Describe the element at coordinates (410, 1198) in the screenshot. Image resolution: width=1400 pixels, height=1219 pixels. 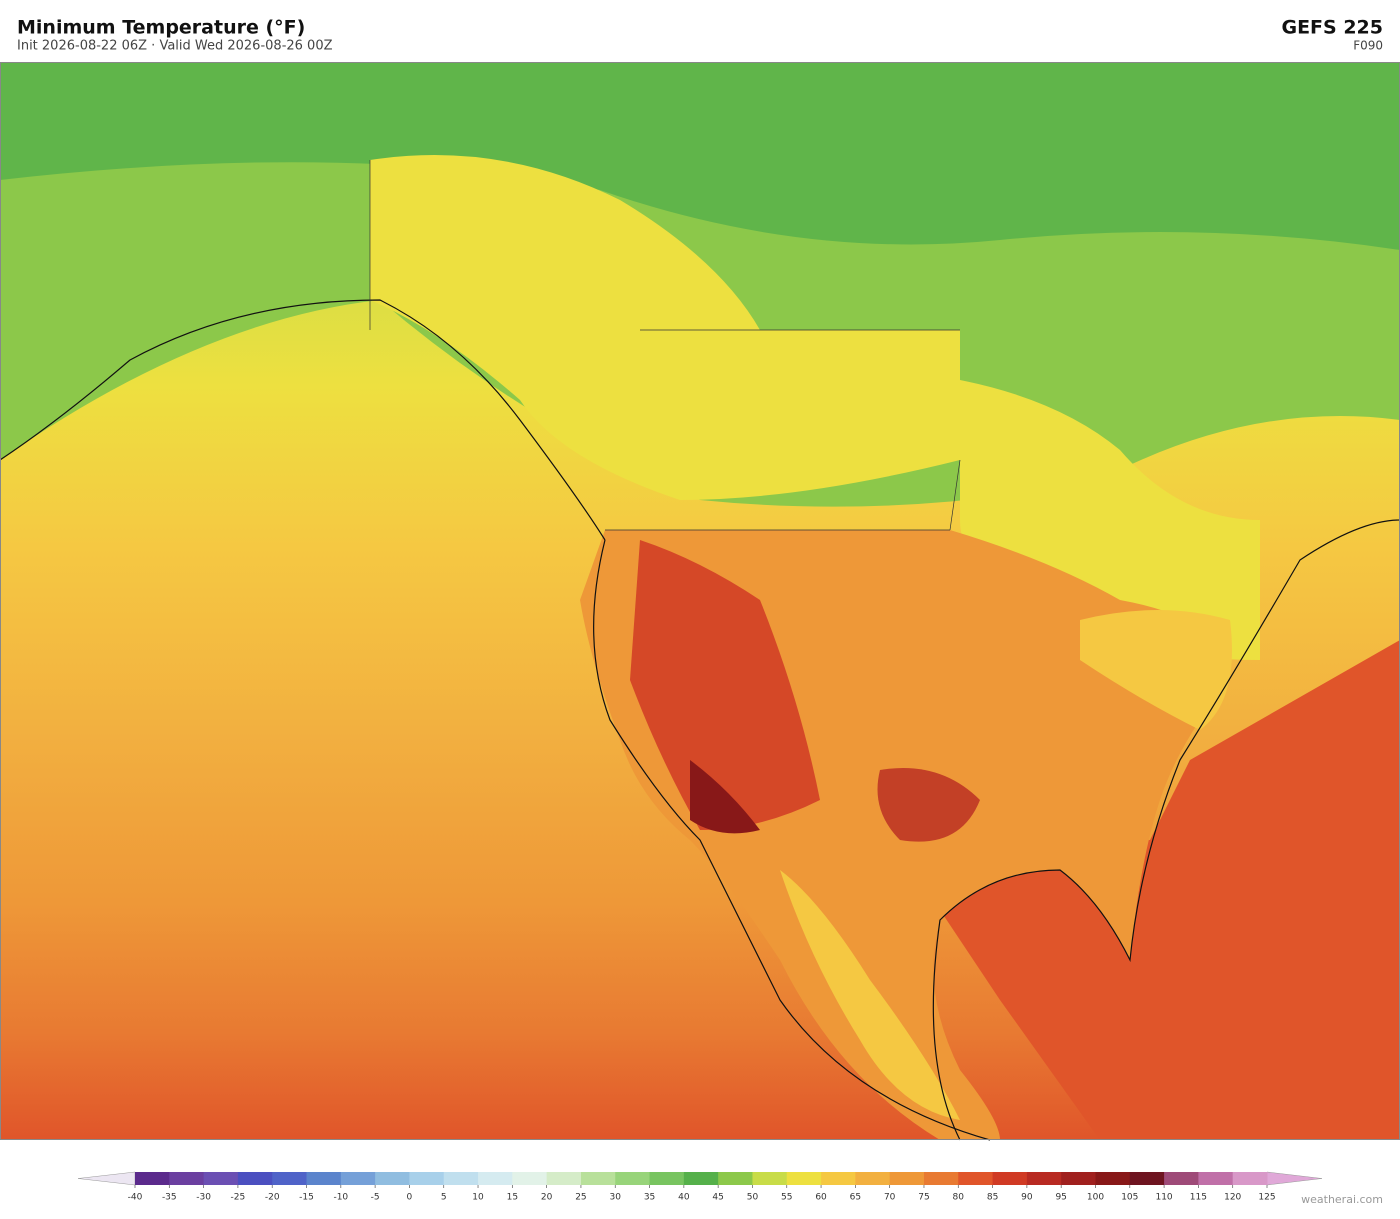
I see `colorbar-tick-label: 0` at that location.